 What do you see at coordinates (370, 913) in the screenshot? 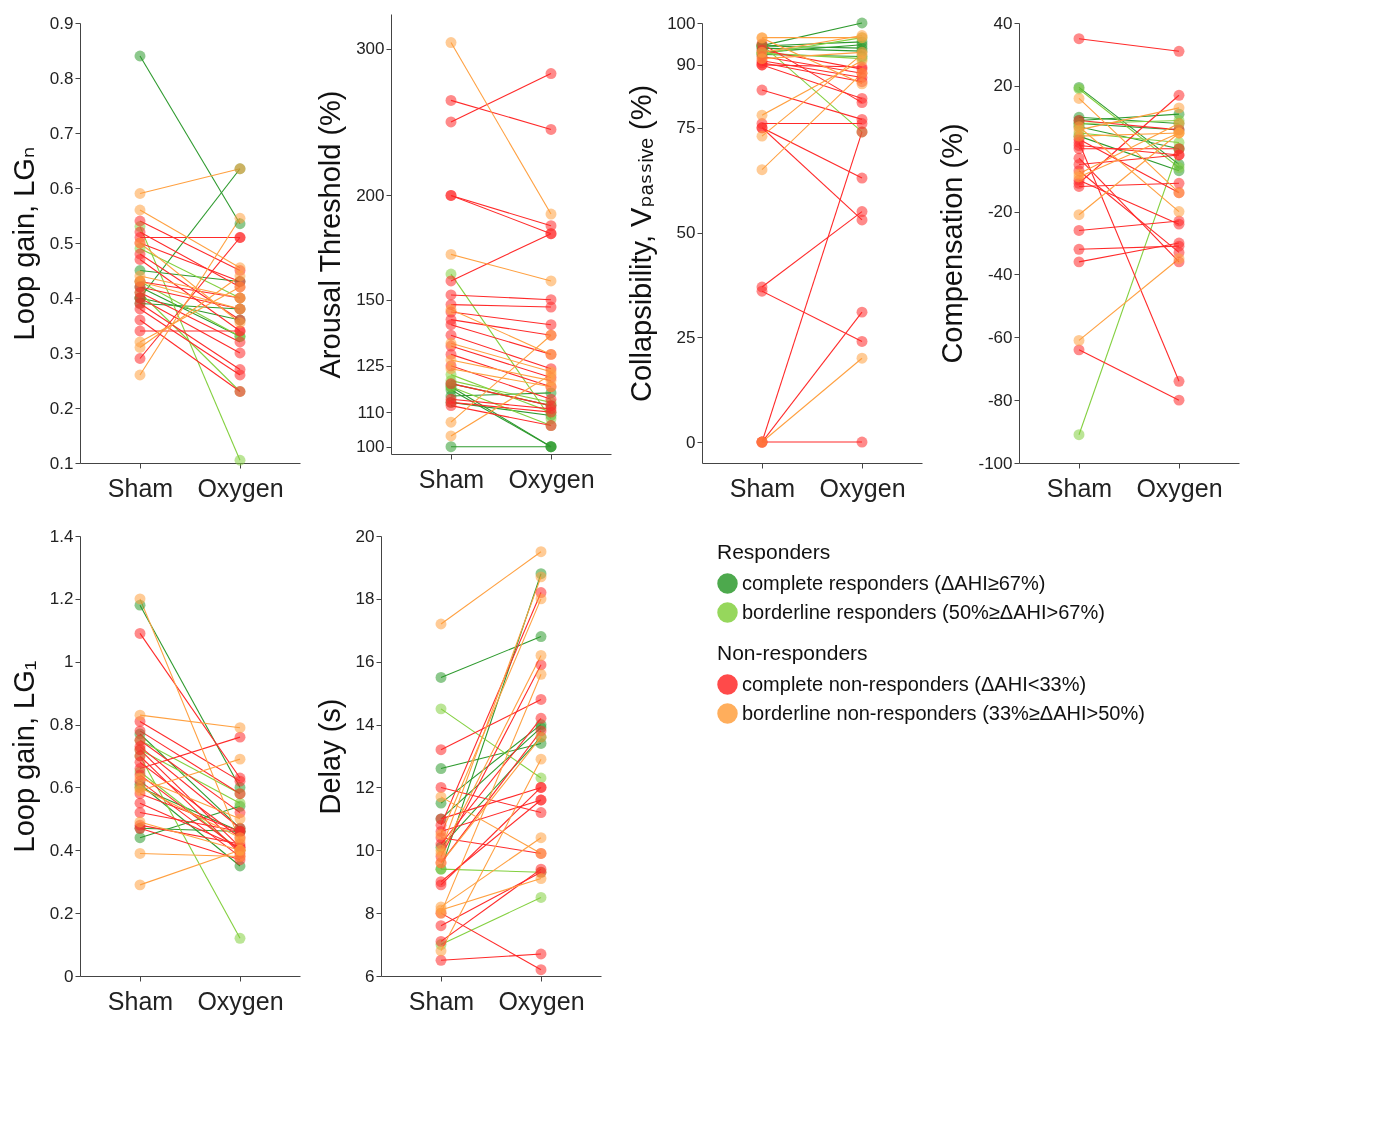
I see `y-tick-label: 8` at bounding box center [370, 913].